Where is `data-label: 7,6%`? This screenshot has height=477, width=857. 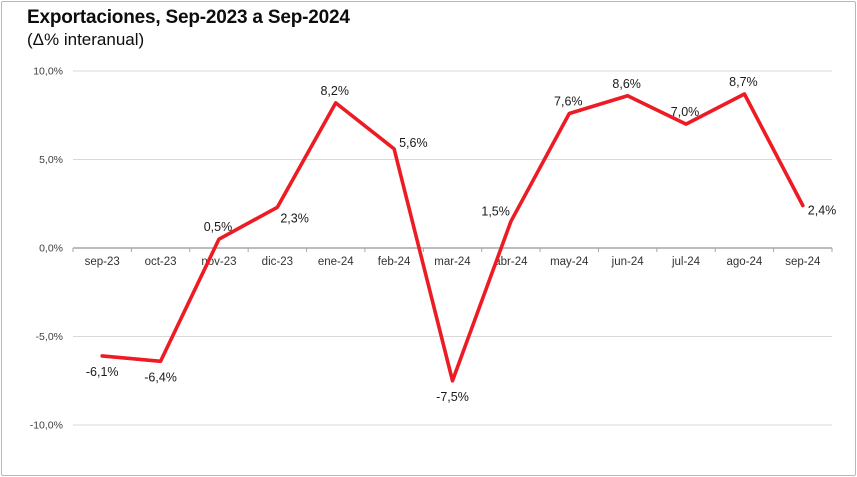 data-label: 7,6% is located at coordinates (568, 101).